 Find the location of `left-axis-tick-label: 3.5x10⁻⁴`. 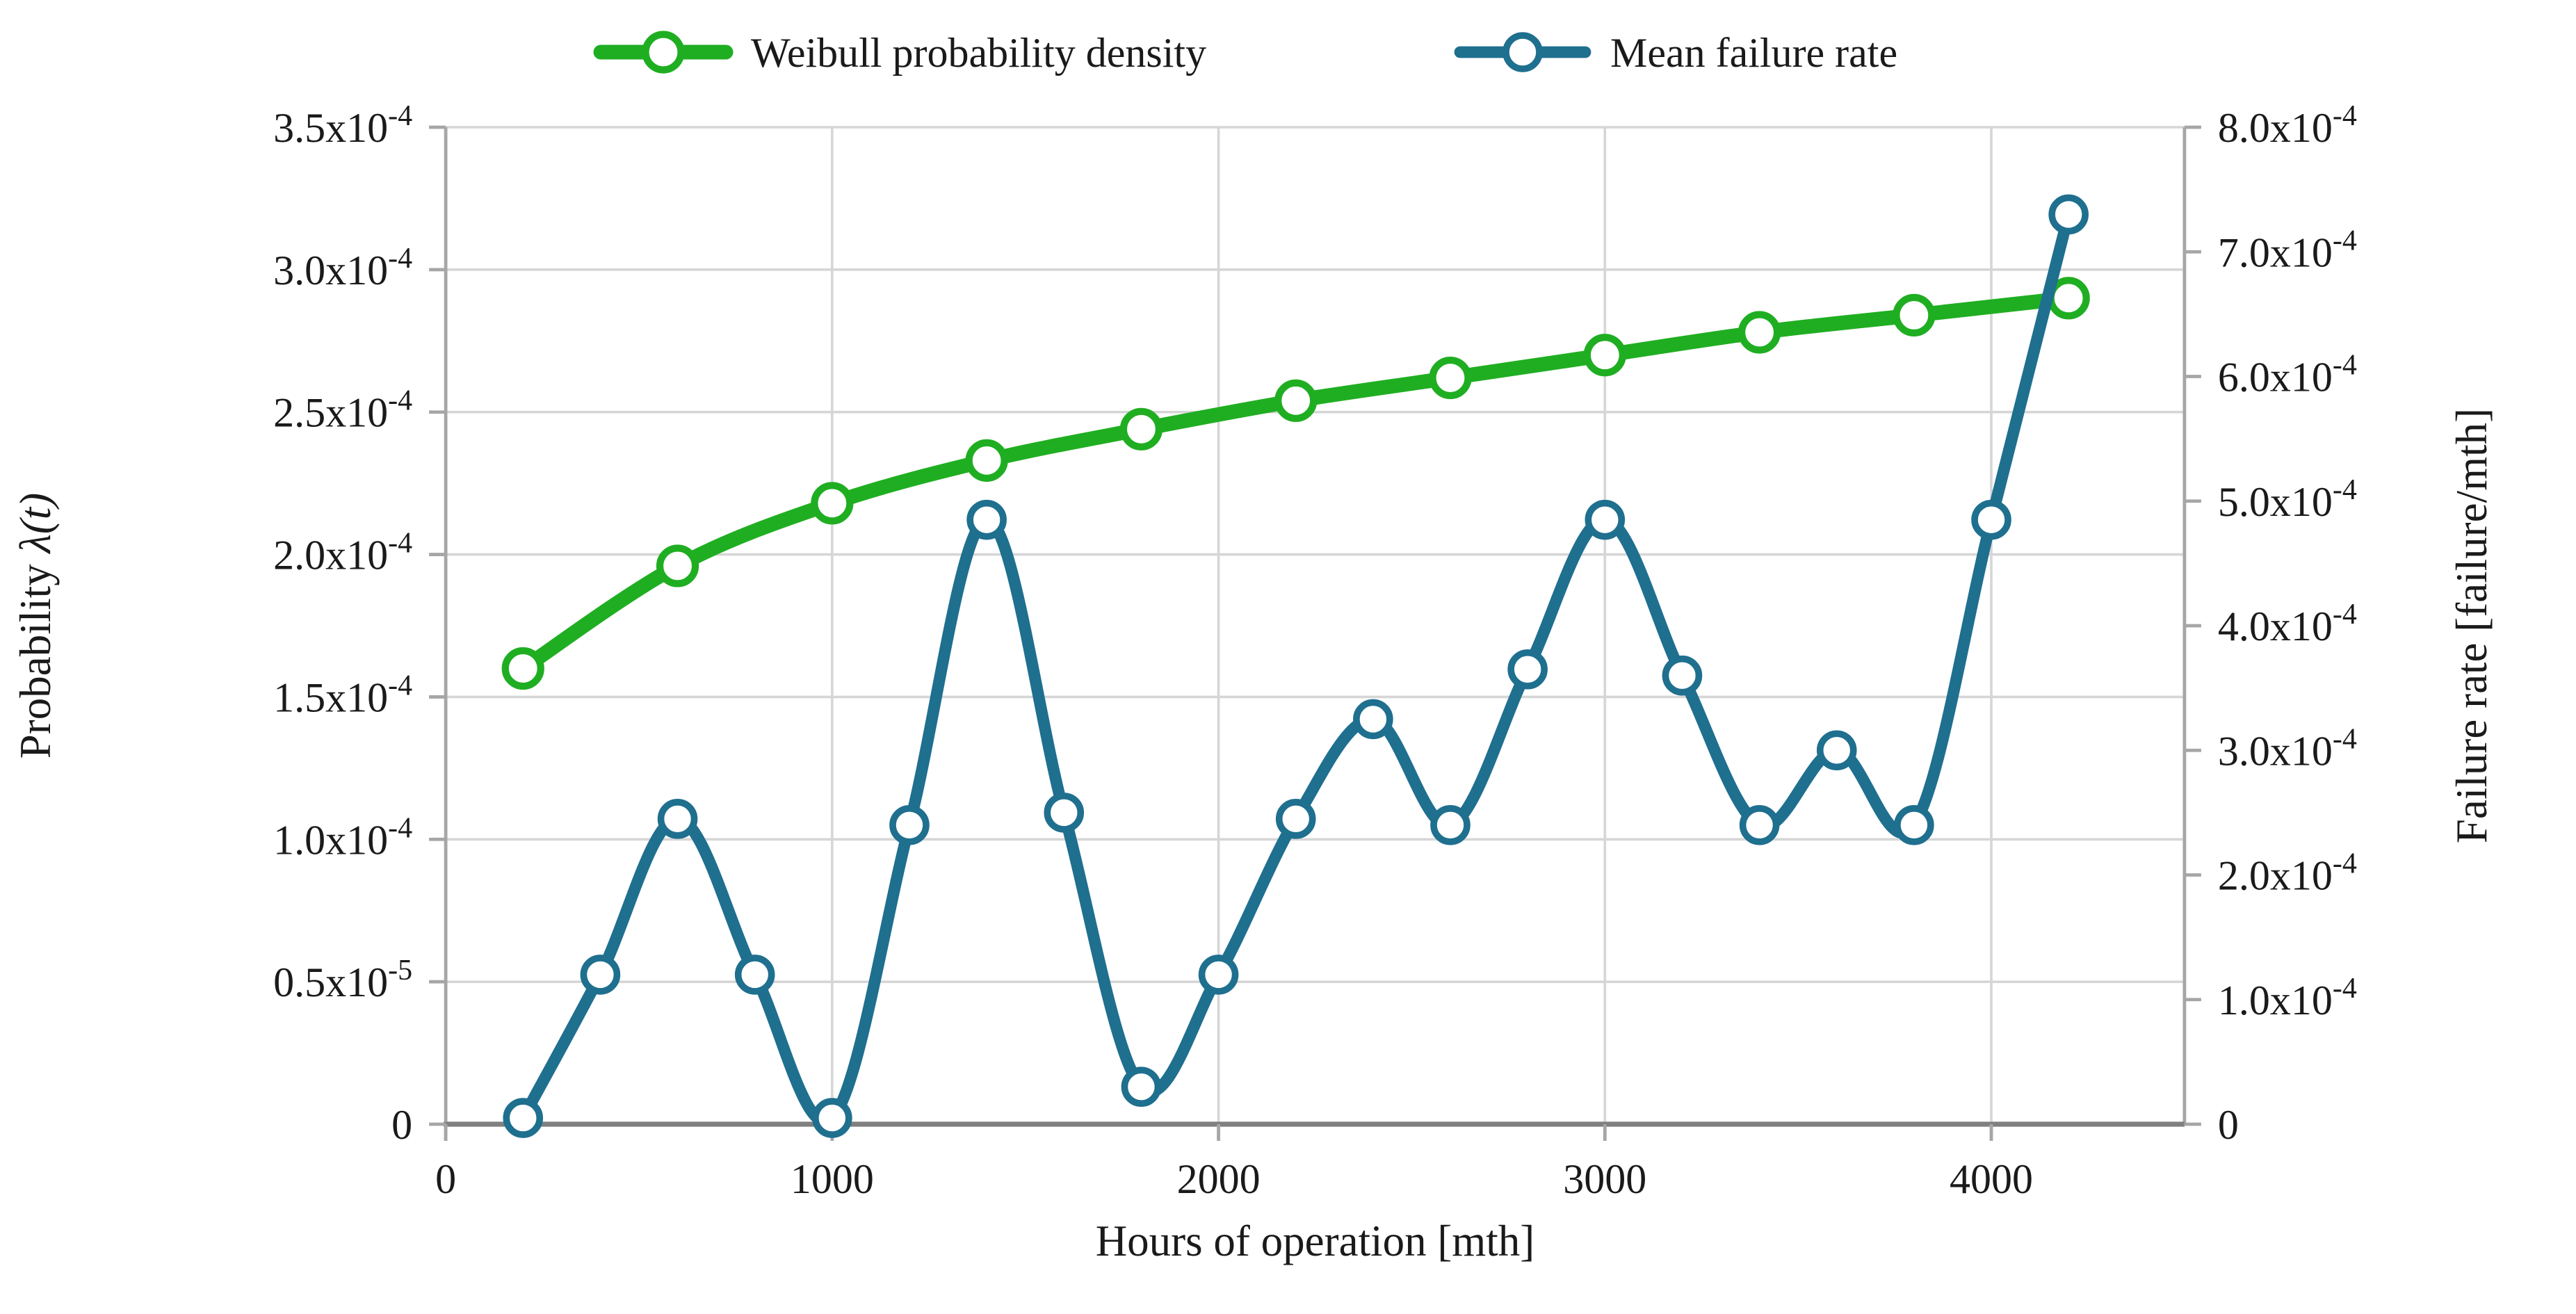

left-axis-tick-label: 3.5x10⁻⁴ is located at coordinates (342, 125).